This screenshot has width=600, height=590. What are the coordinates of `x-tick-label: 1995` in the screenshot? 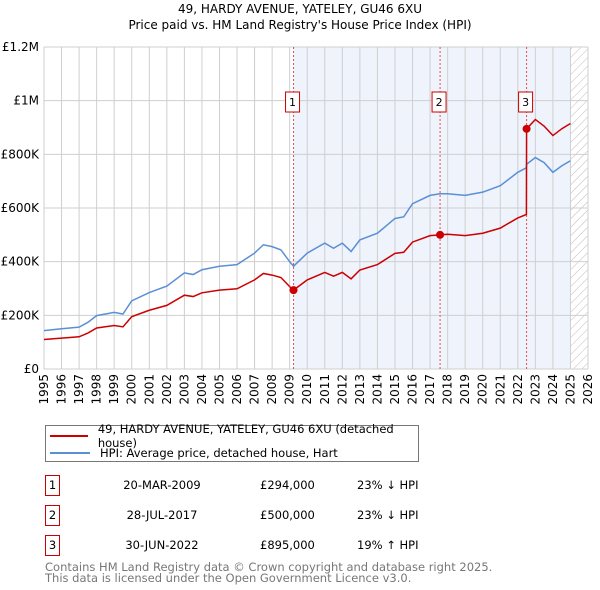 It's located at (44, 389).